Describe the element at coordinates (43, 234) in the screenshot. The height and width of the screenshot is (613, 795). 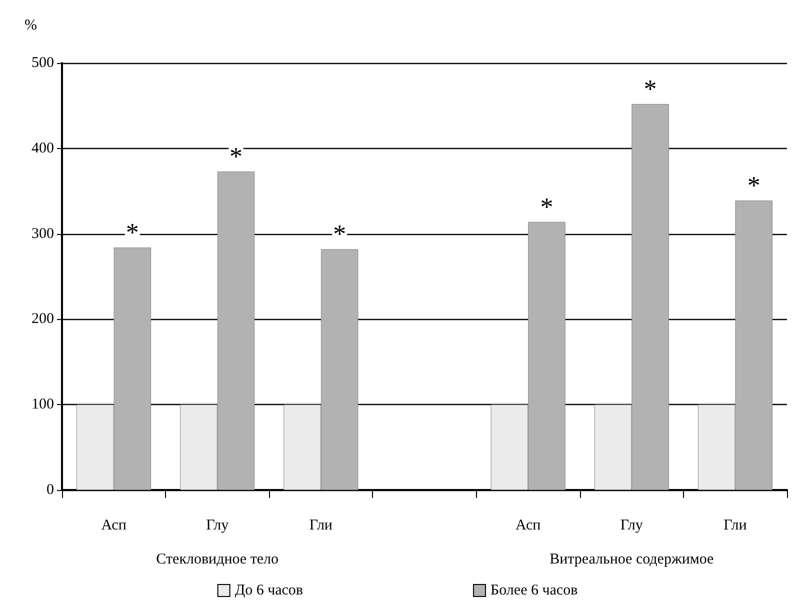
I see `y-tick-label: 300` at that location.